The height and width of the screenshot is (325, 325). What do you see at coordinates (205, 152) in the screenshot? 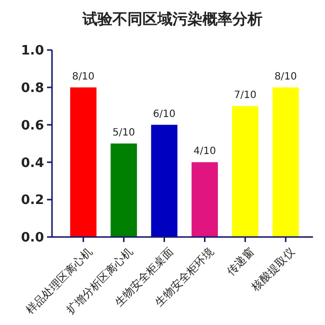
I see `data-label: 4/10` at bounding box center [205, 152].